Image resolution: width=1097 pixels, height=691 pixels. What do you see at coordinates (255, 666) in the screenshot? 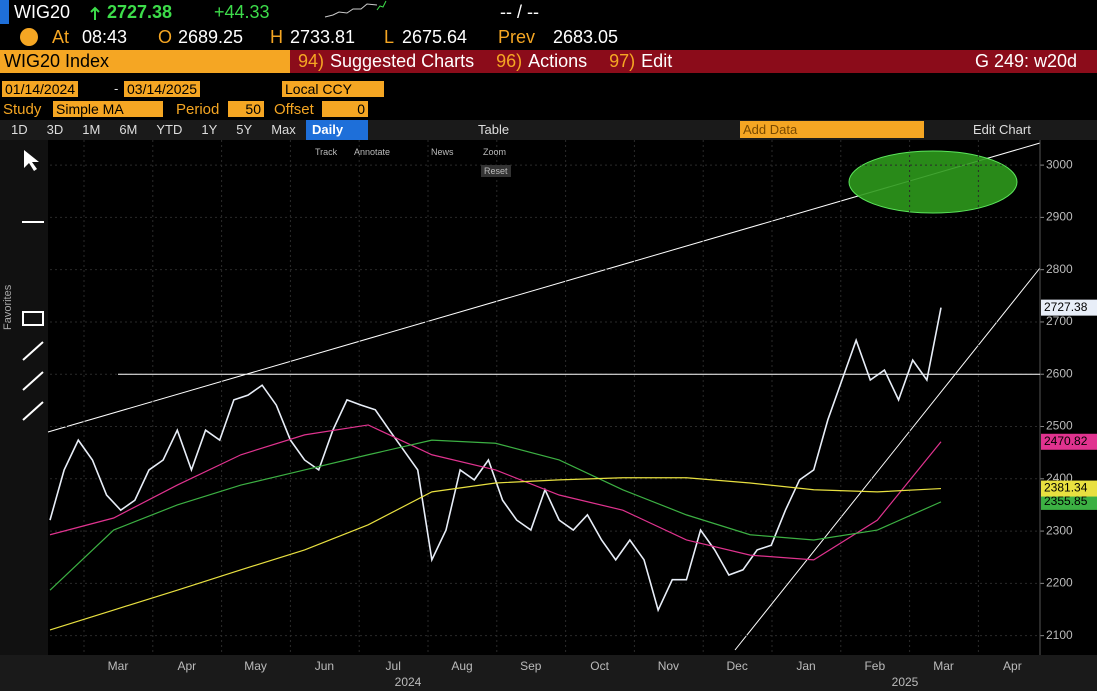
I see `x-tick-label: May` at bounding box center [255, 666].